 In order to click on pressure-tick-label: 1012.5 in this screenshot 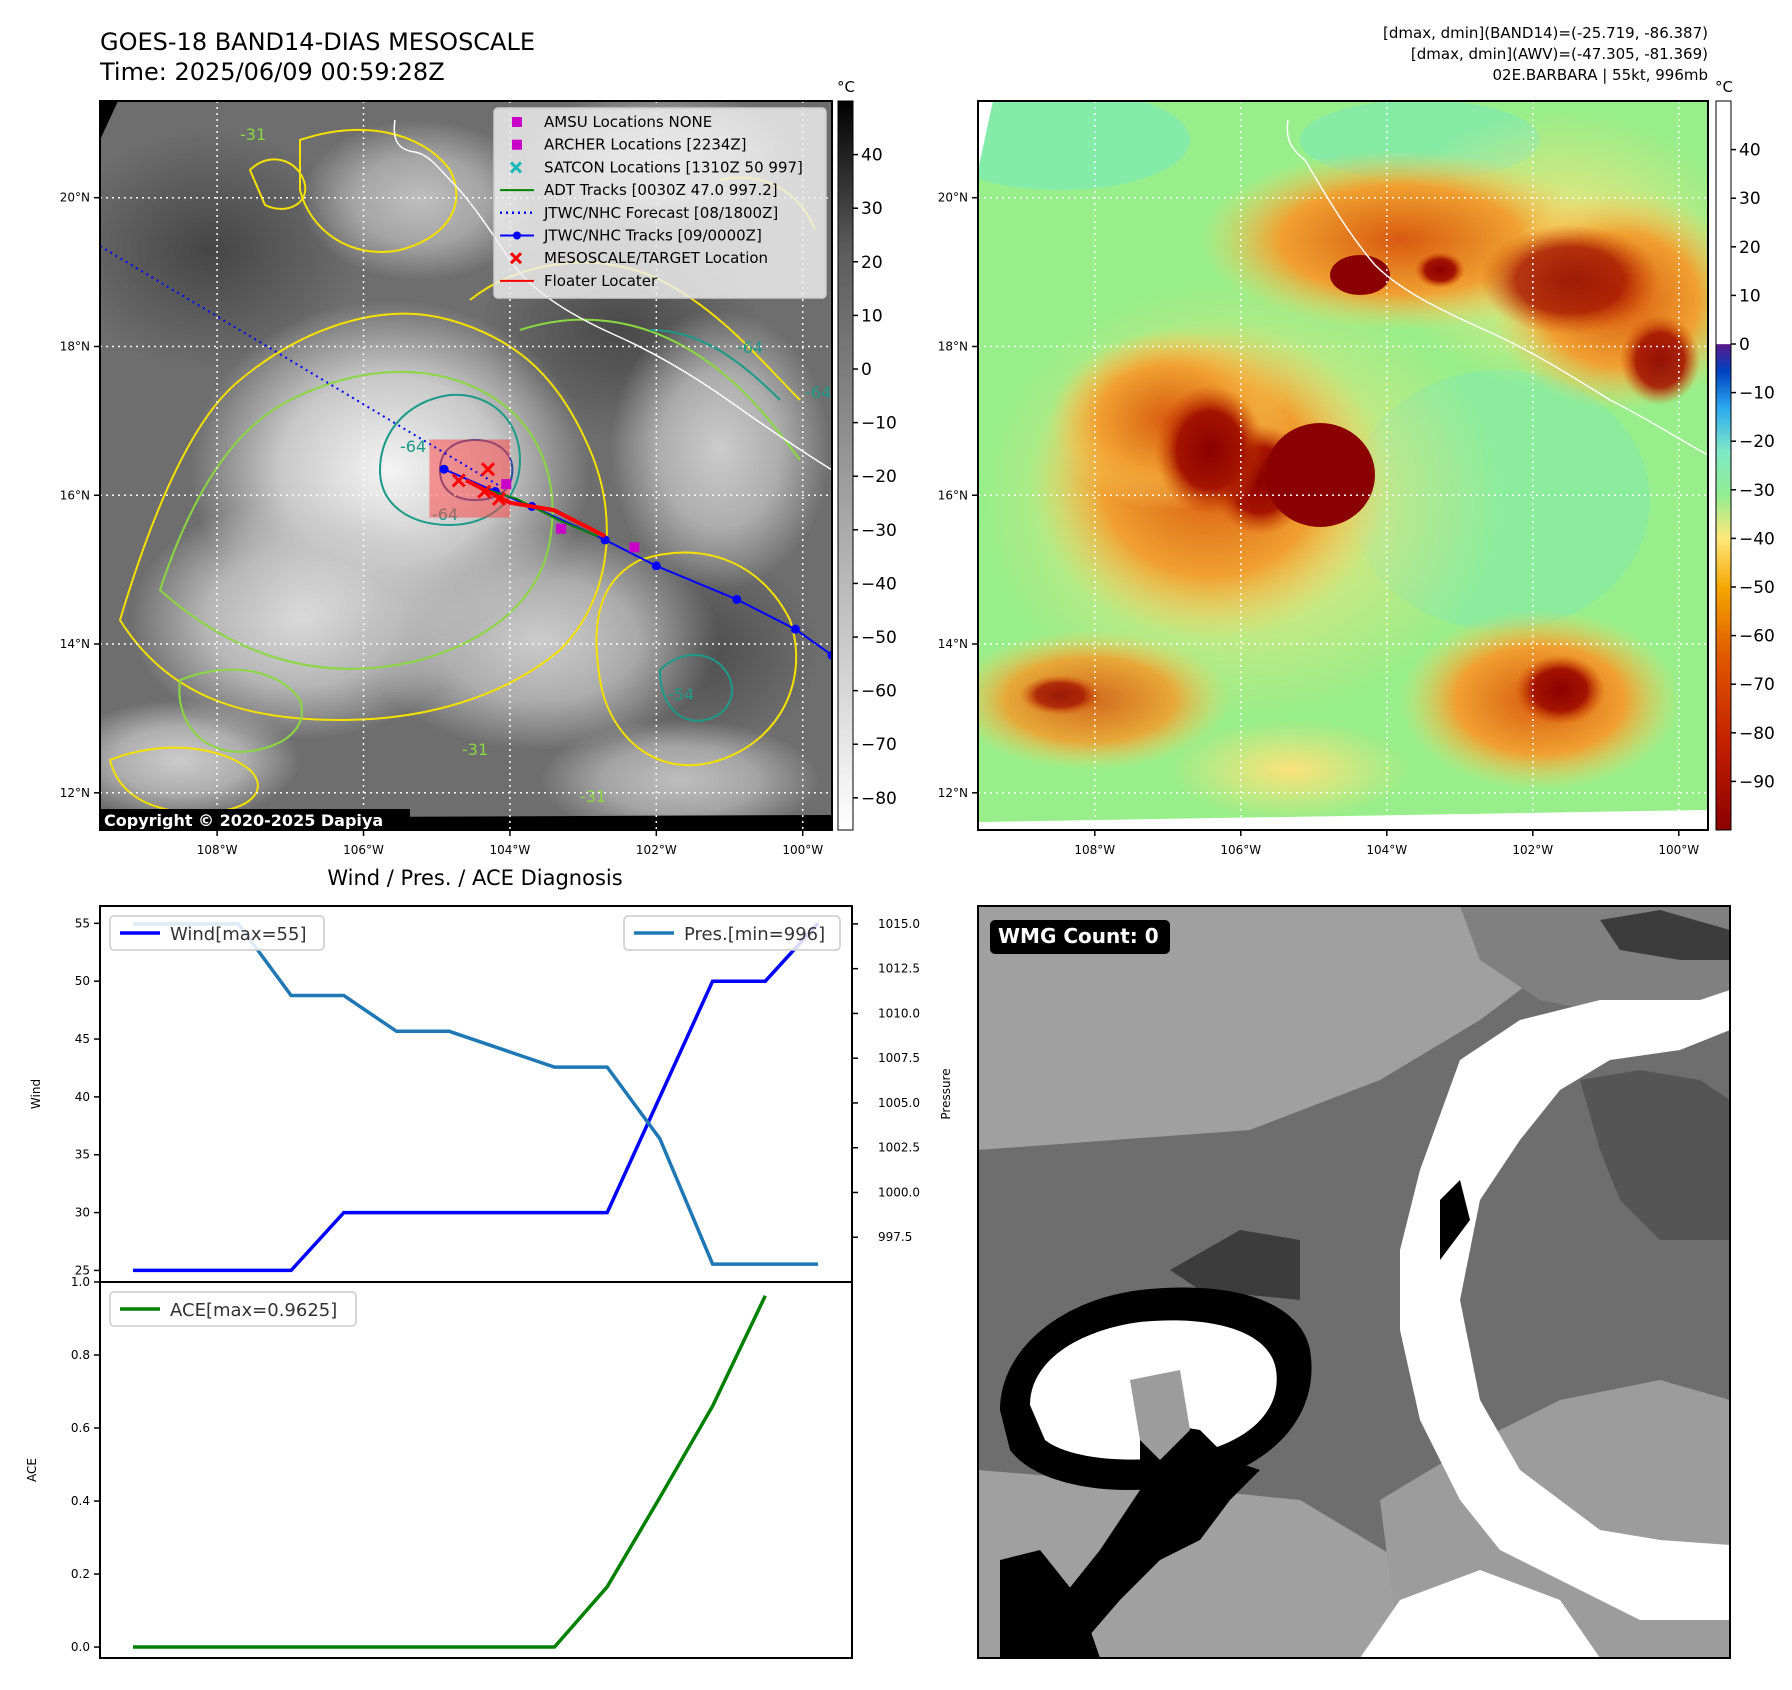, I will do `click(899, 969)`.